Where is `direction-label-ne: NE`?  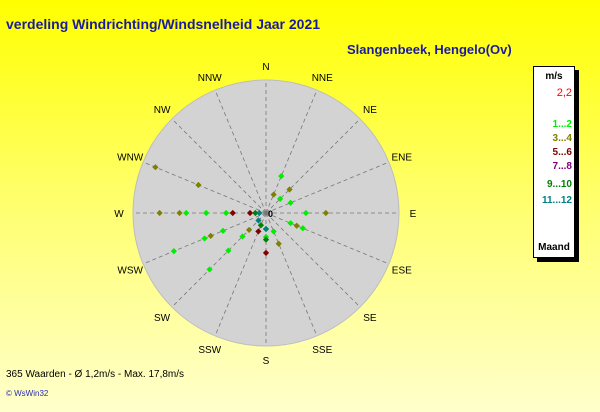
direction-label-ne: NE is located at coordinates (370, 110).